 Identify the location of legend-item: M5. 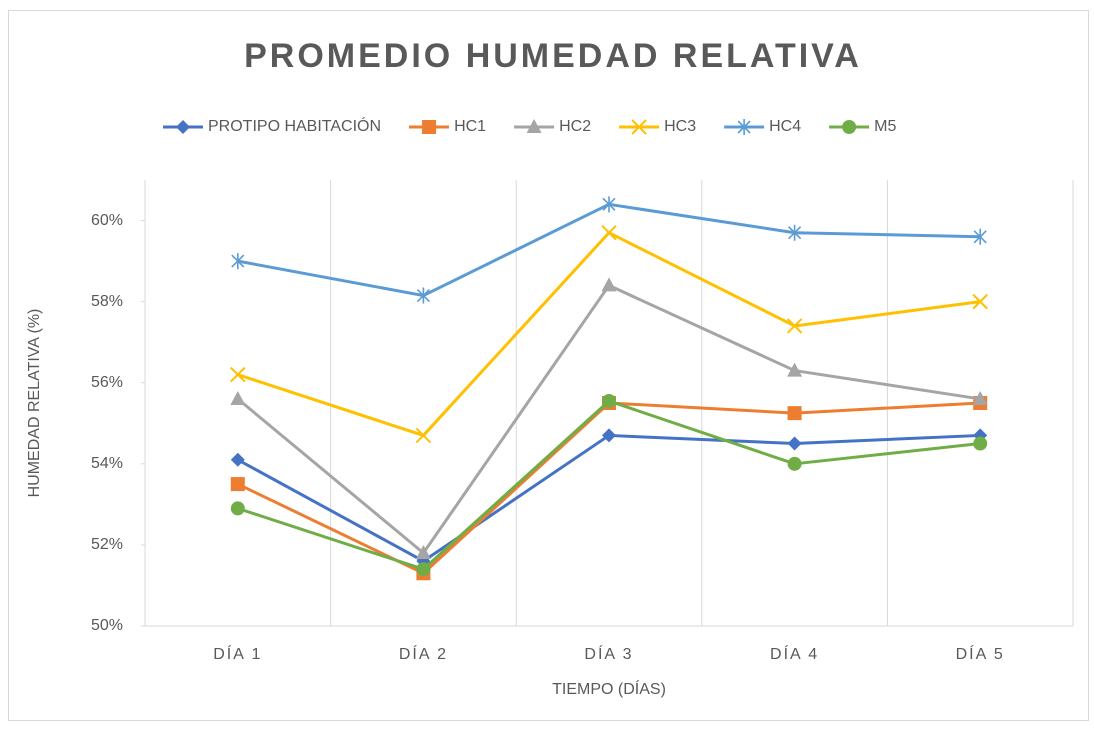
(862, 126).